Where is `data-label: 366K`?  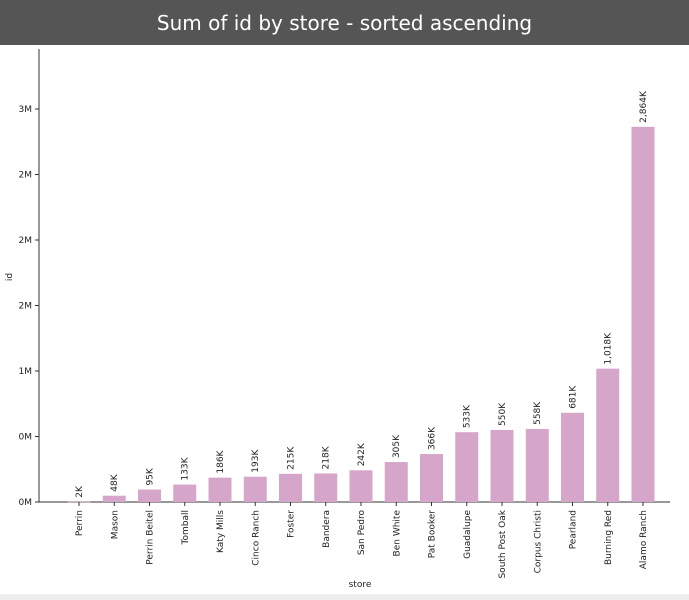
data-label: 366K is located at coordinates (433, 438).